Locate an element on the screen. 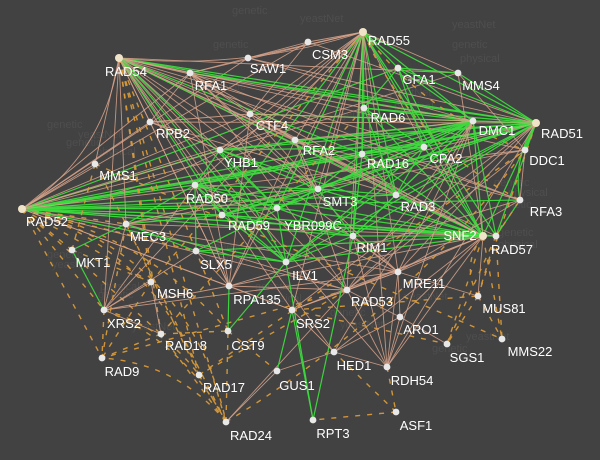  graph-node-smt3 is located at coordinates (318, 189).